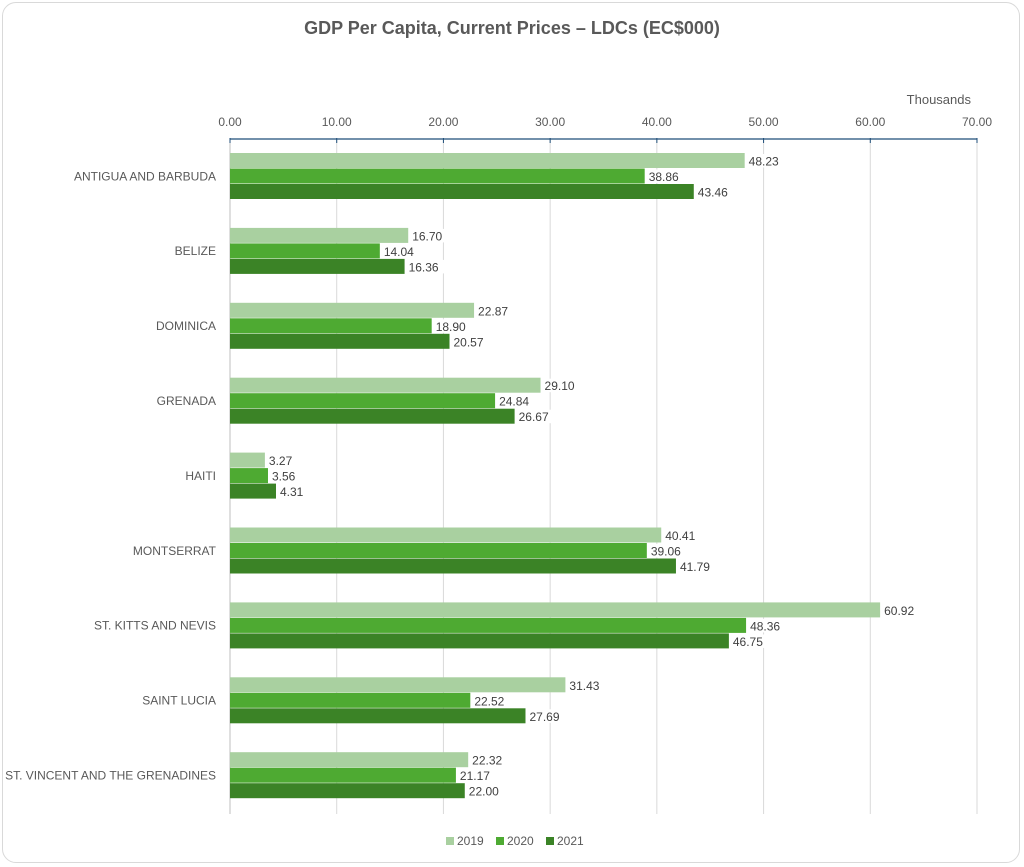 This screenshot has width=1024, height=867. Describe the element at coordinates (292, 492) in the screenshot. I see `data-label: 4.31` at that location.